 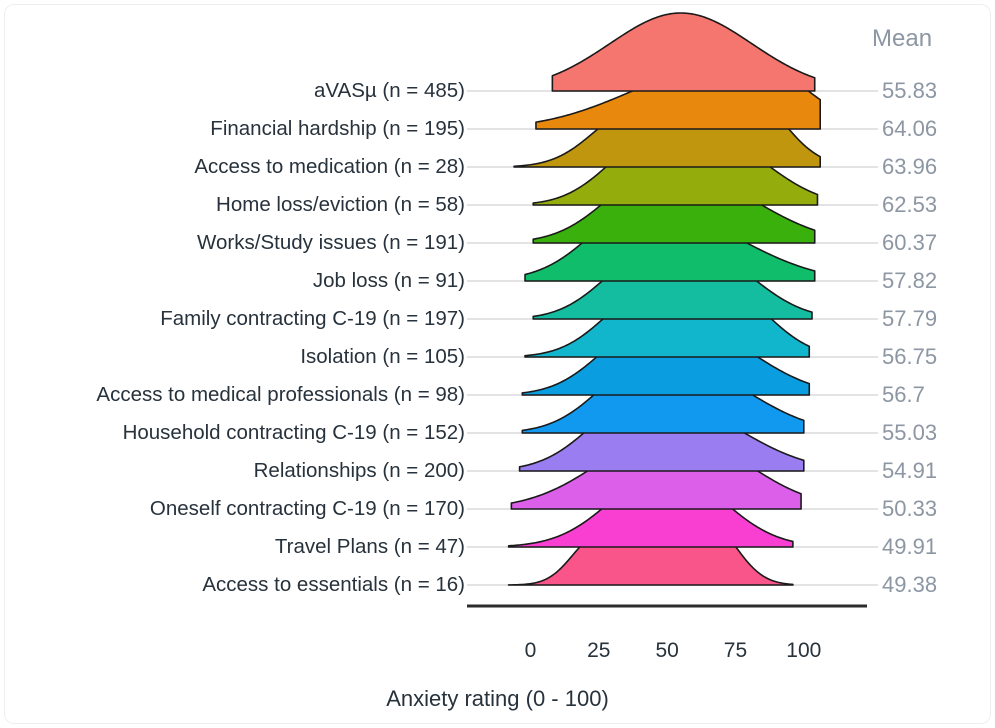 I want to click on x-tick-label: 25, so click(x=599, y=650).